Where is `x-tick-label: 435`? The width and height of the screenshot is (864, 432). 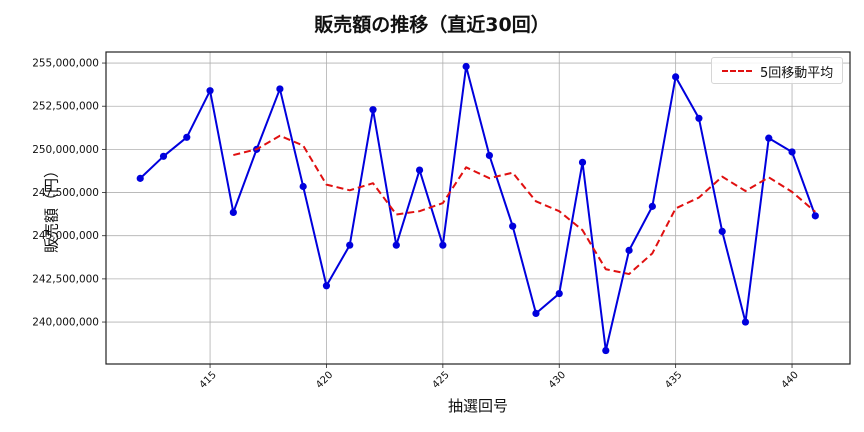 x-tick-label: 435 is located at coordinates (673, 380).